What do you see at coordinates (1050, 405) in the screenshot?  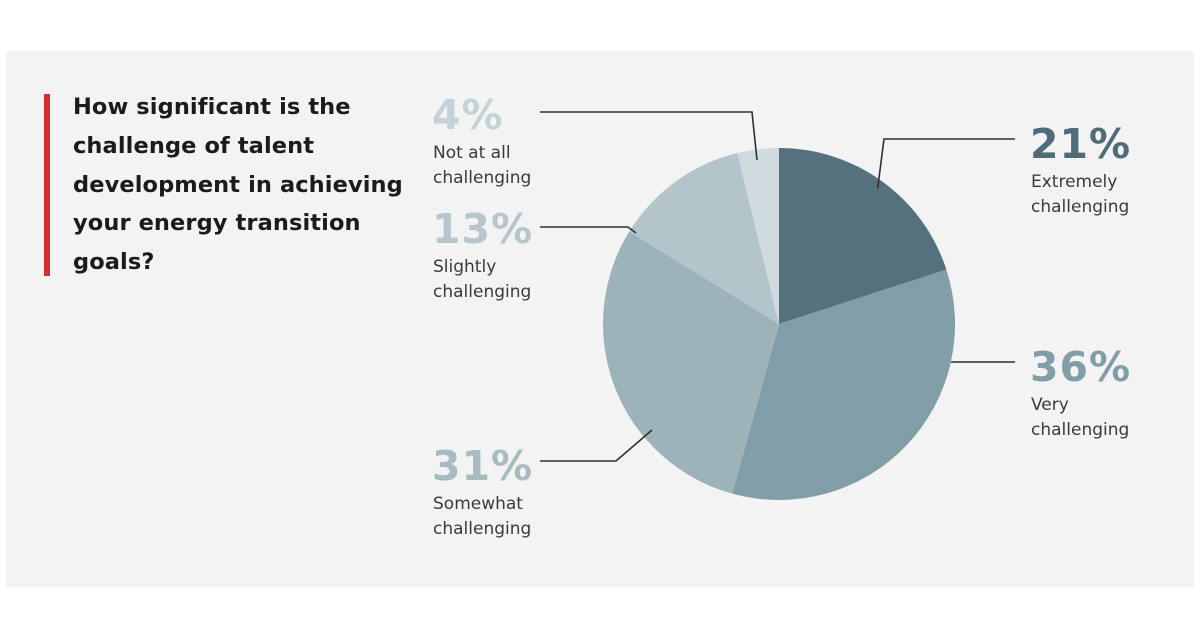 I see `category-label-very-challenging-line-1: Very` at bounding box center [1050, 405].